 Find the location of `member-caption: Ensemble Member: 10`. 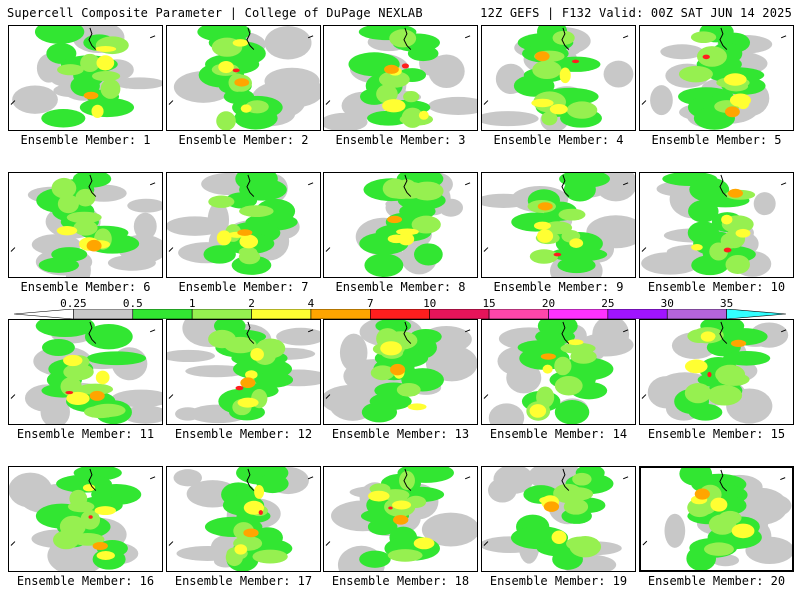

member-caption: Ensemble Member: 10 is located at coordinates (716, 287).